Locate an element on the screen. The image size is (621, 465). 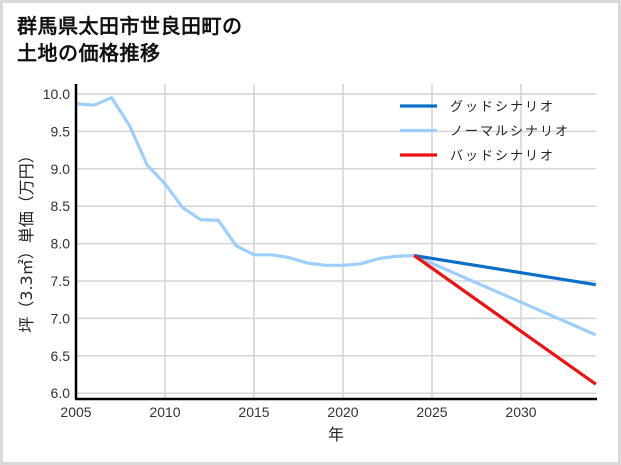
y-tick-label: 10.0 is located at coordinates (56, 94).